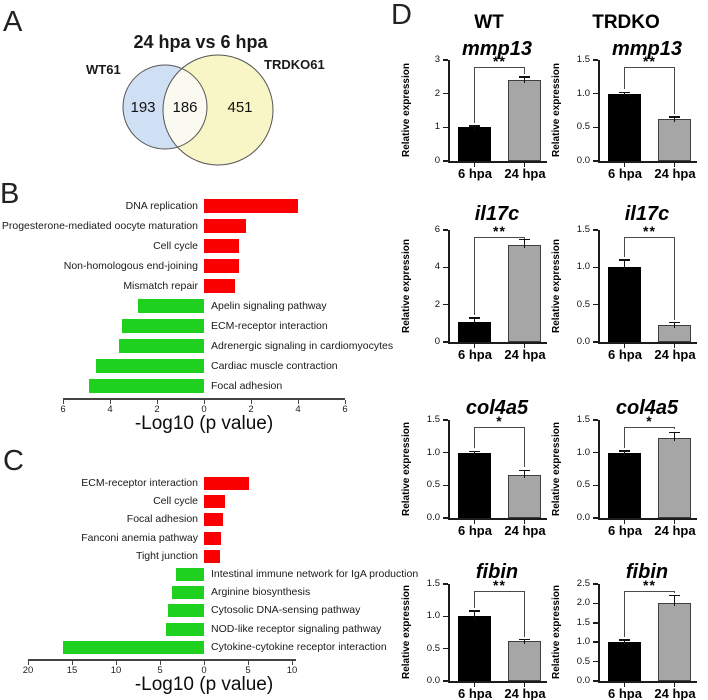 This screenshot has height=700, width=708. Describe the element at coordinates (139, 483) in the screenshot. I see `bar-label-up: ECM-receptor interaction` at that location.